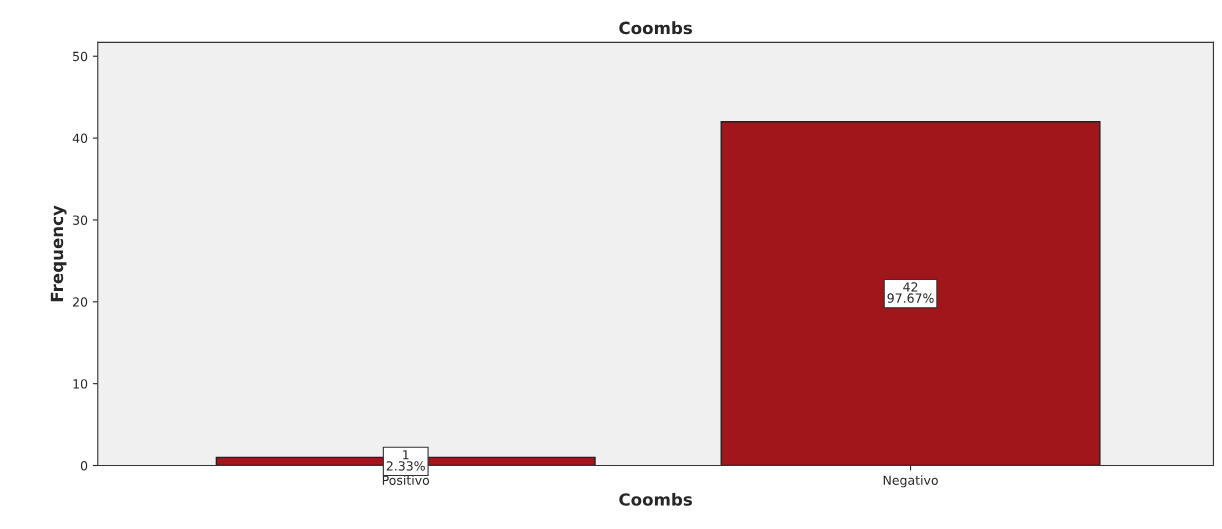  I want to click on y-tick-label: 40, so click(80, 138).